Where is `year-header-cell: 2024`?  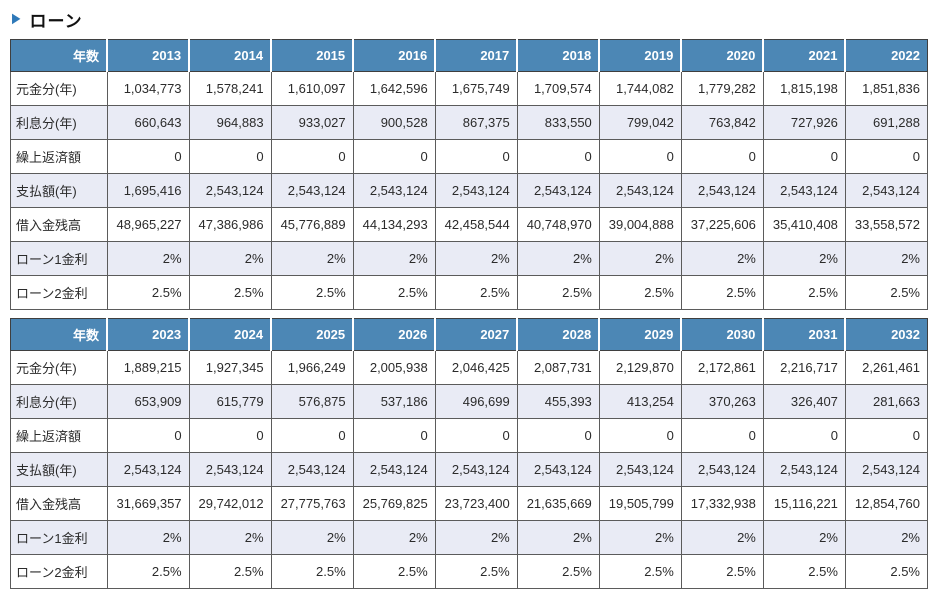 year-header-cell: 2024 is located at coordinates (230, 334).